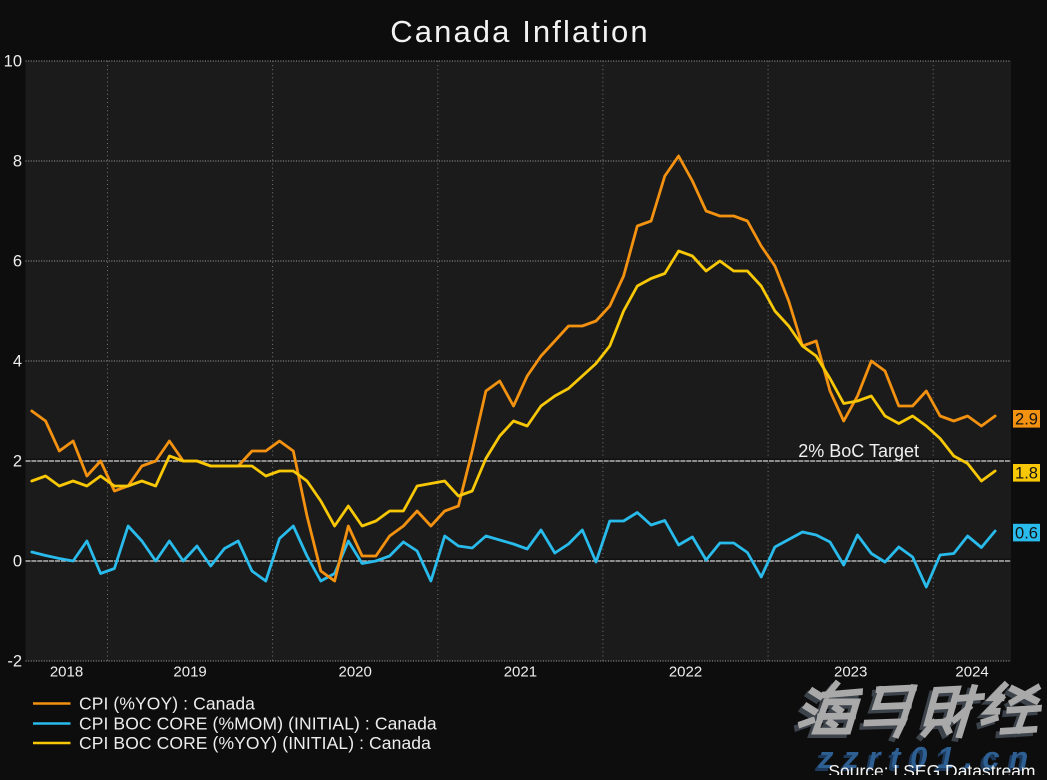  Describe the element at coordinates (189, 672) in the screenshot. I see `svg-text: 2019` at that location.